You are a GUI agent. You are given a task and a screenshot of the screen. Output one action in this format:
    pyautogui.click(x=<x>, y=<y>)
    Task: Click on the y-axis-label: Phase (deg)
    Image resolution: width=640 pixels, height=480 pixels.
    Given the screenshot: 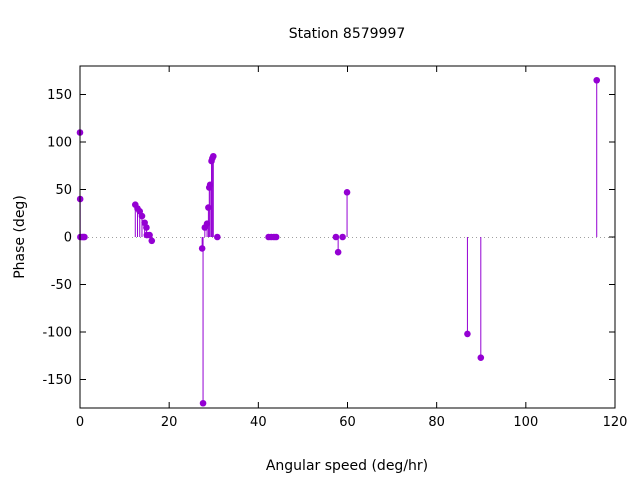 What is the action you would take?
    pyautogui.click(x=20, y=237)
    